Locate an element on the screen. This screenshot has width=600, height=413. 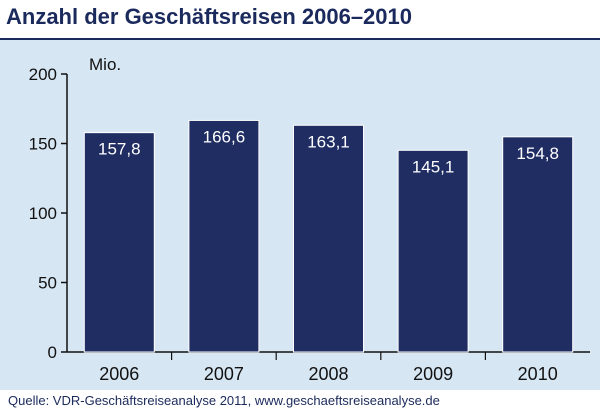
y-tick-label: 100 is located at coordinates (43, 213).